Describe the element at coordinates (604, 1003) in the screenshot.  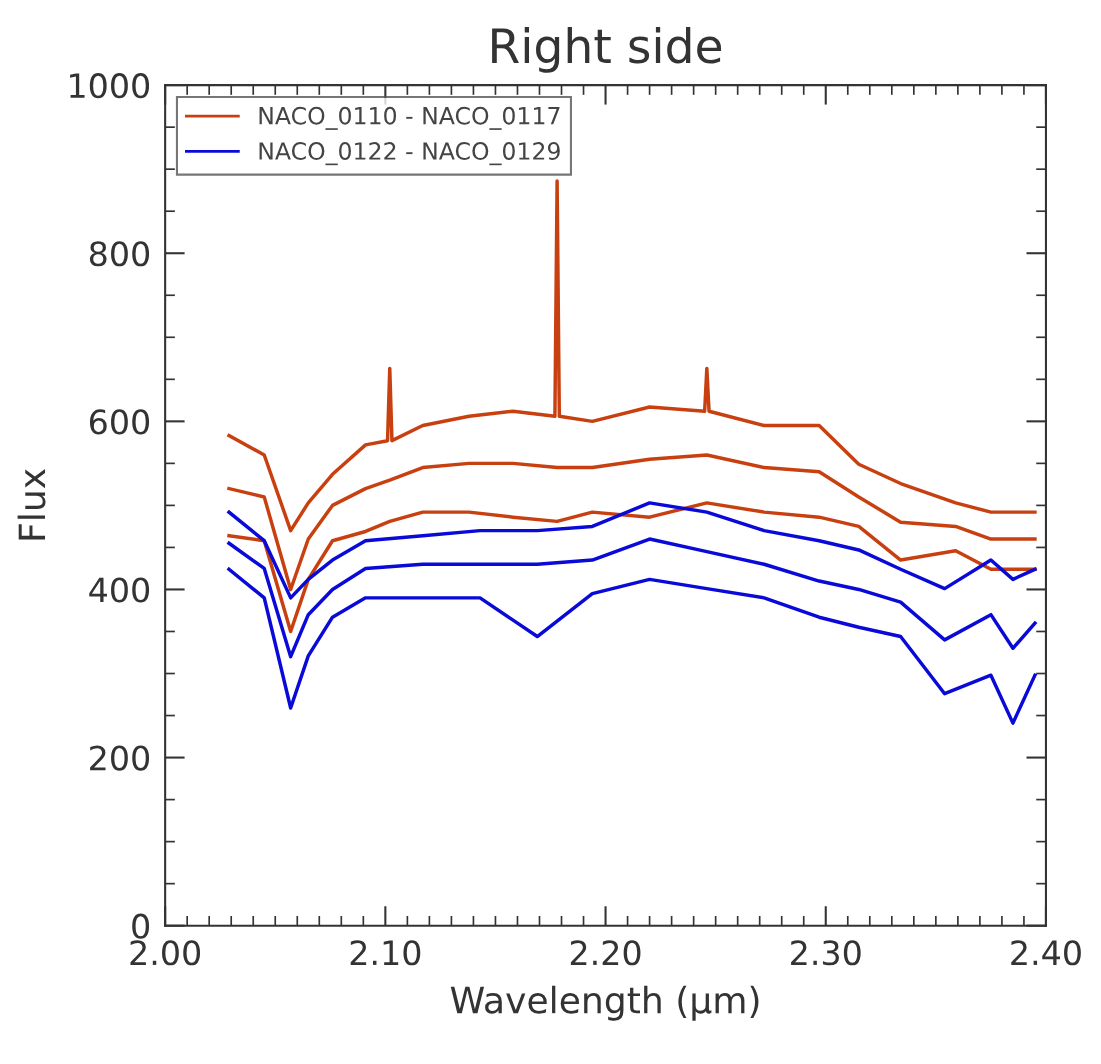
I see `x-axis-title: Wavelength (μm)` at that location.